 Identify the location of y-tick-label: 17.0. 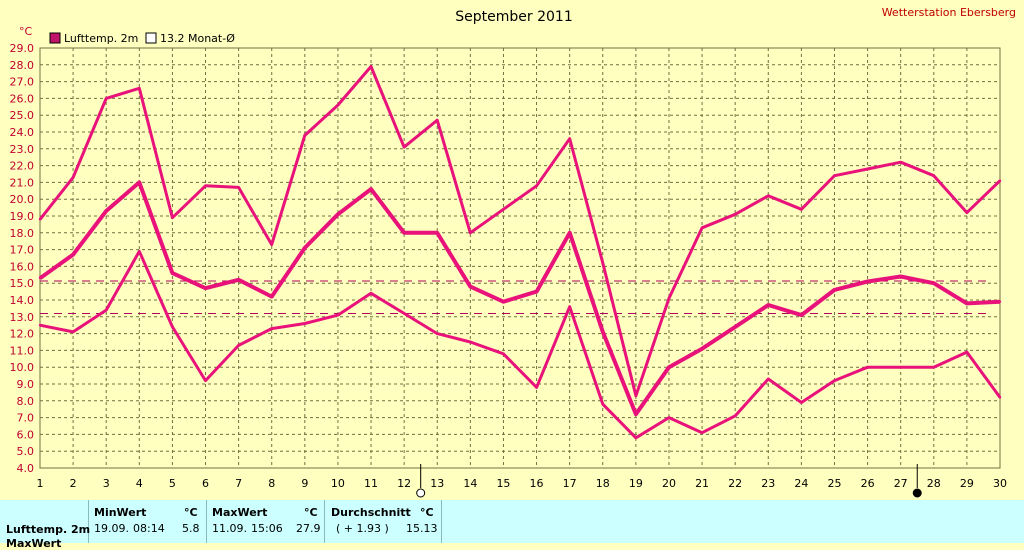
(22, 250).